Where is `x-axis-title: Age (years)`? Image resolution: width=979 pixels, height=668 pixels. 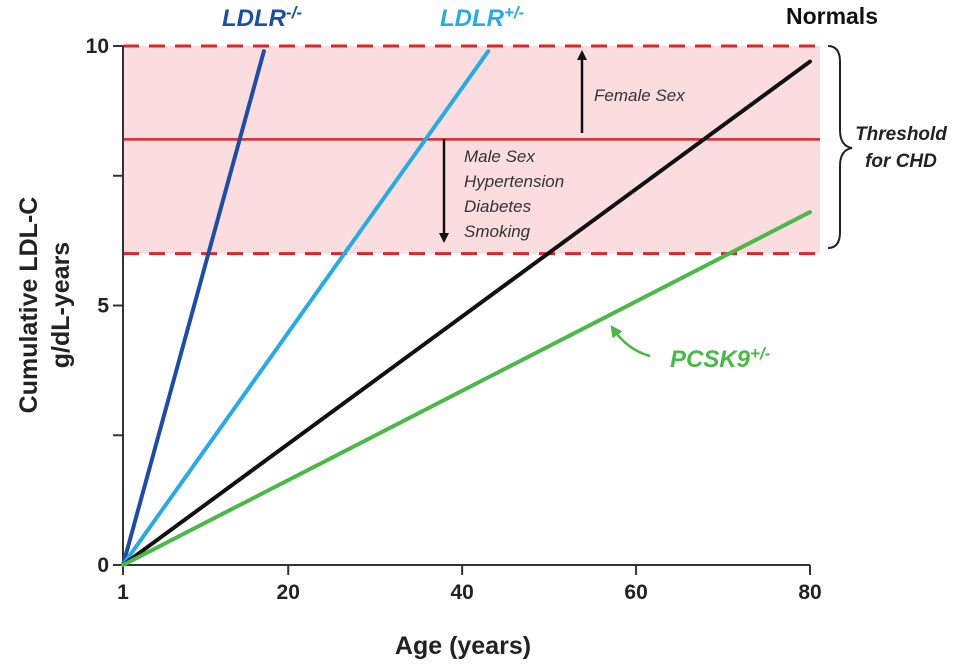 x-axis-title: Age (years) is located at coordinates (463, 646).